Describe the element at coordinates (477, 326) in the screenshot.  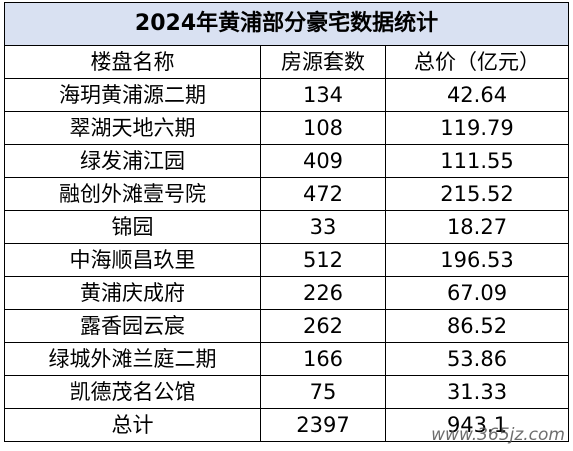
I see `table-cell: 86.52` at that location.